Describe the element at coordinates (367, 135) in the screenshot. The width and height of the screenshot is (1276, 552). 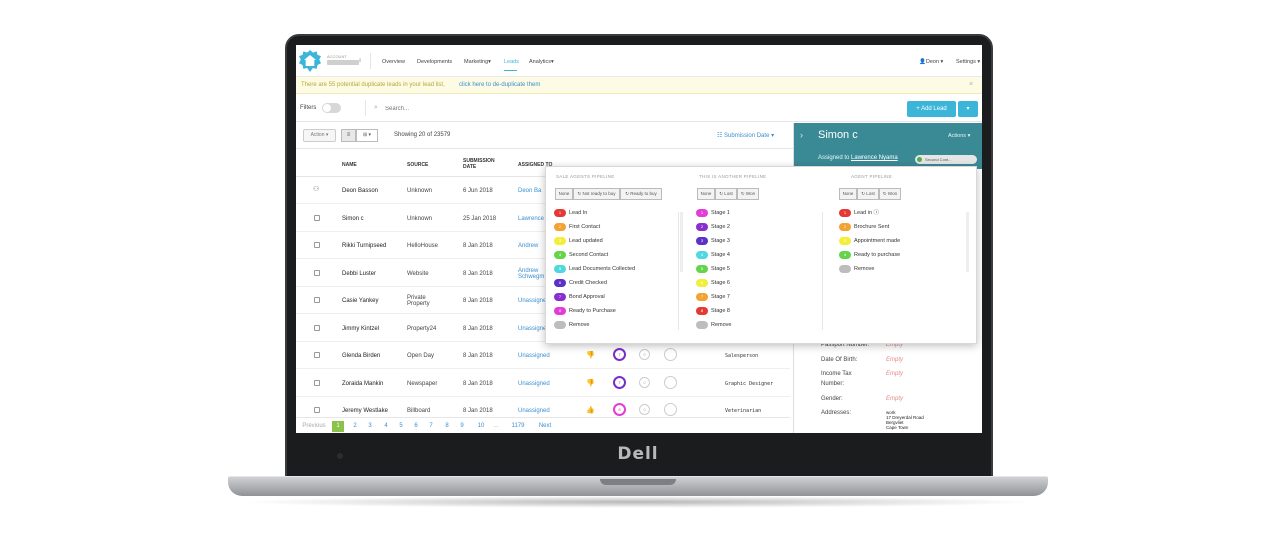
I see `grid-view-button: ⊞ ▾` at that location.